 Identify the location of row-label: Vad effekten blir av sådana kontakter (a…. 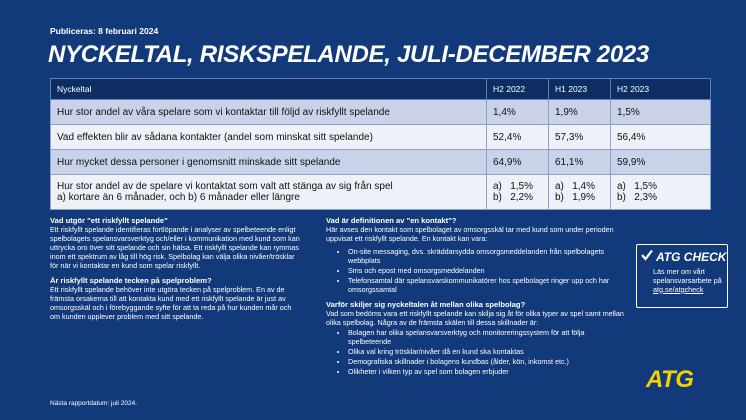
(268, 137).